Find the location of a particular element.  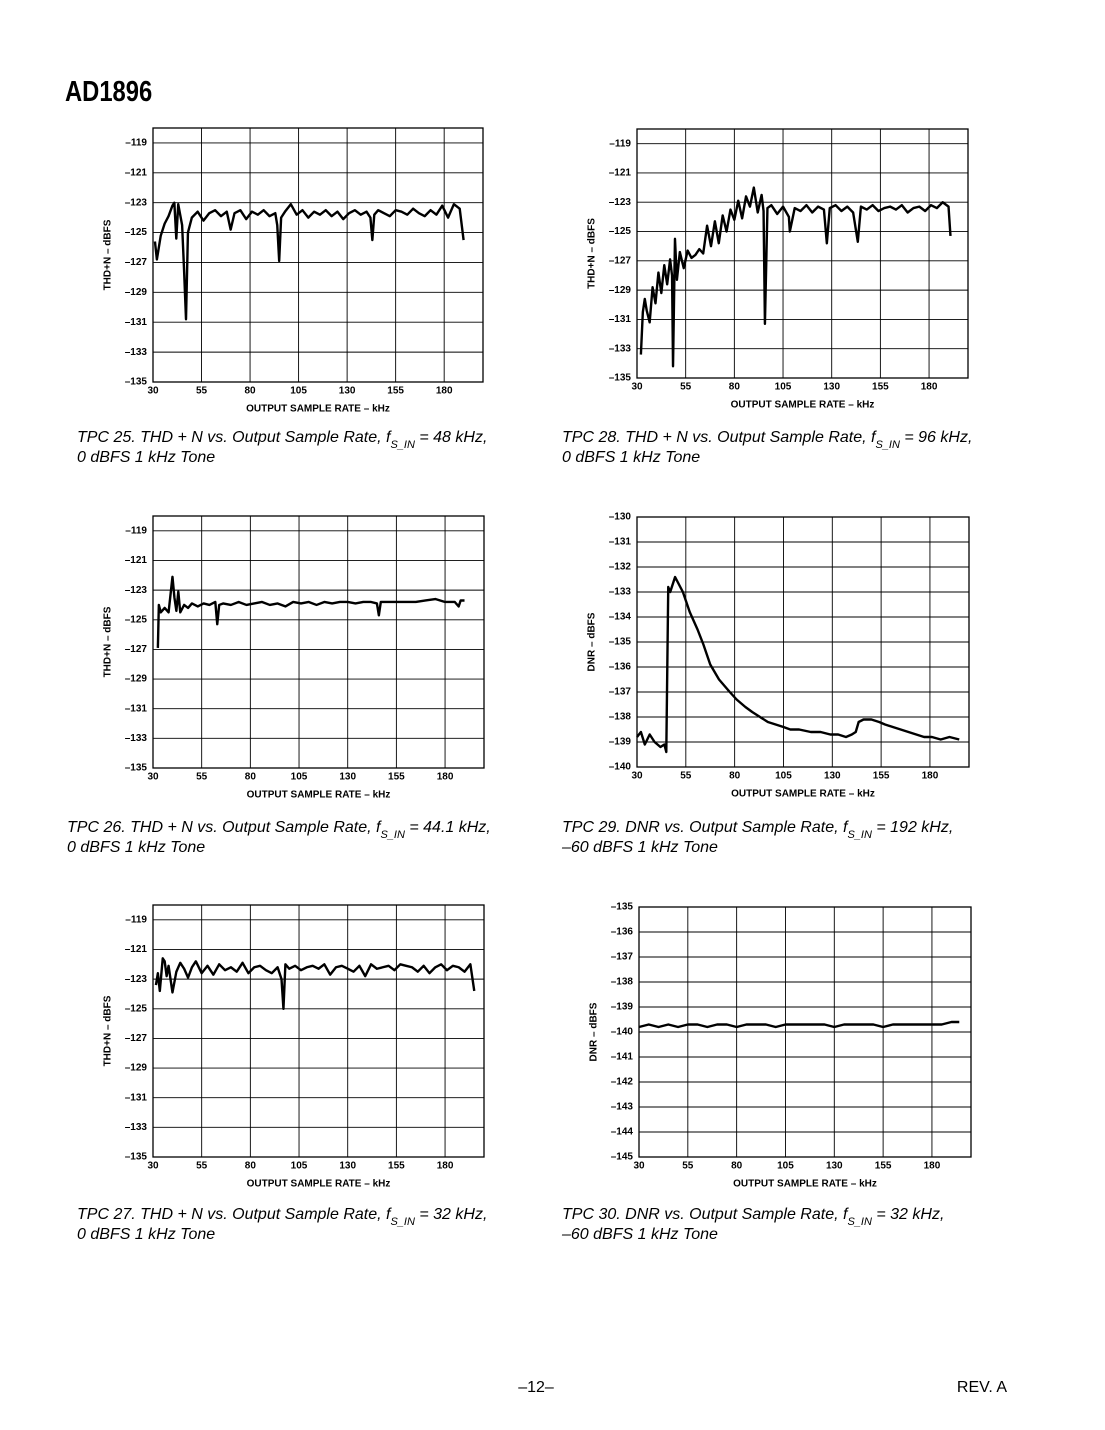

x-tick-label: 55 is located at coordinates (686, 776).